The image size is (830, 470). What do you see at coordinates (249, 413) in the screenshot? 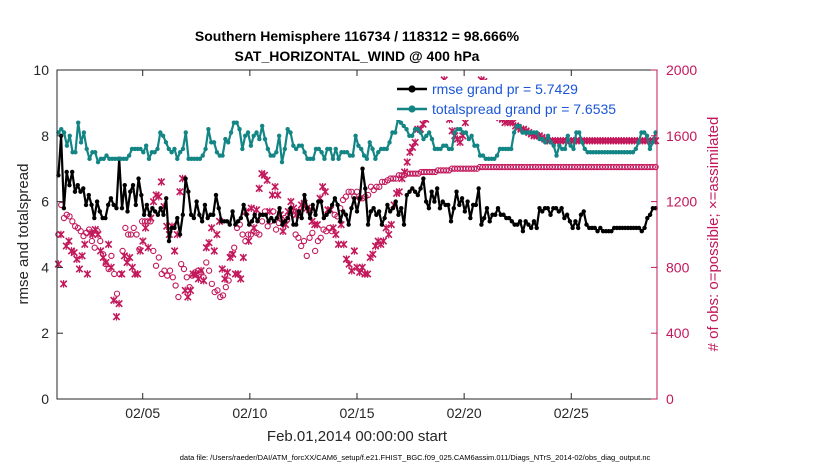
I see `x-tick-label: 02/10` at bounding box center [249, 413].